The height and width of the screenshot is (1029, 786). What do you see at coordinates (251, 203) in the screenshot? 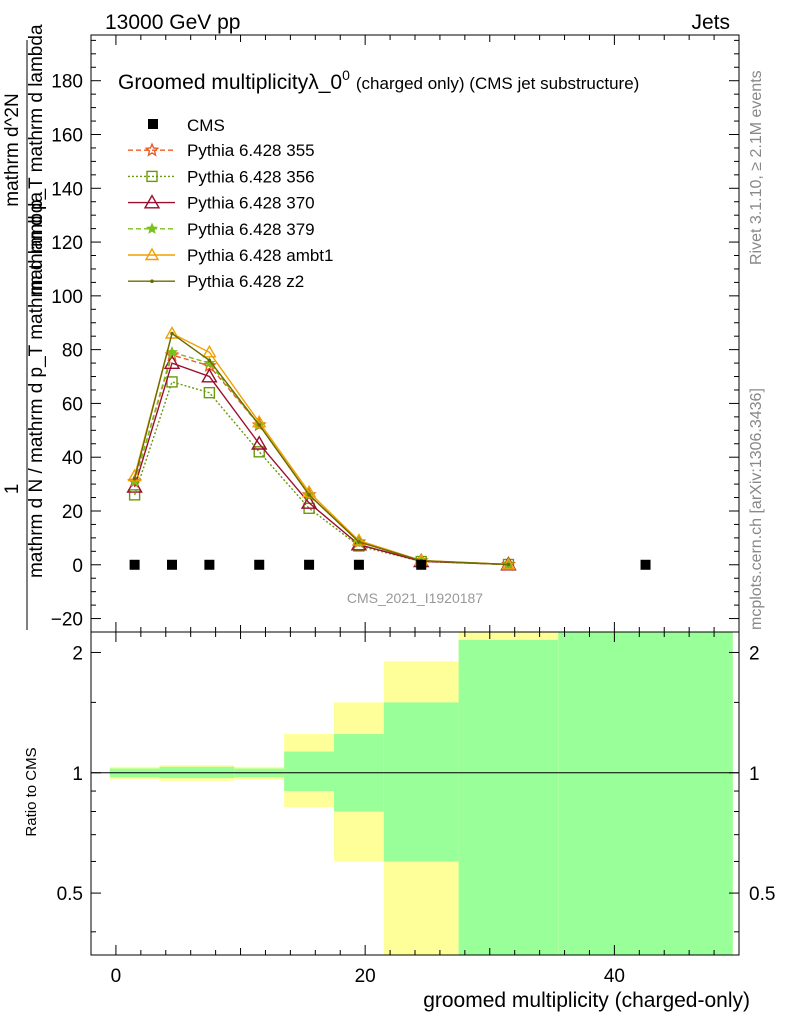
I see `legend-label: Pythia 6.428 370` at bounding box center [251, 203].